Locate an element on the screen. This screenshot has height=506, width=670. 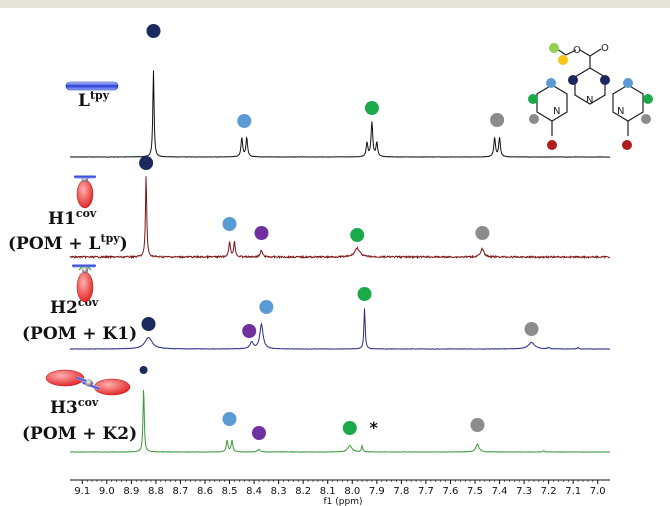
peak-marker-h1cov-green is located at coordinates (357, 235).